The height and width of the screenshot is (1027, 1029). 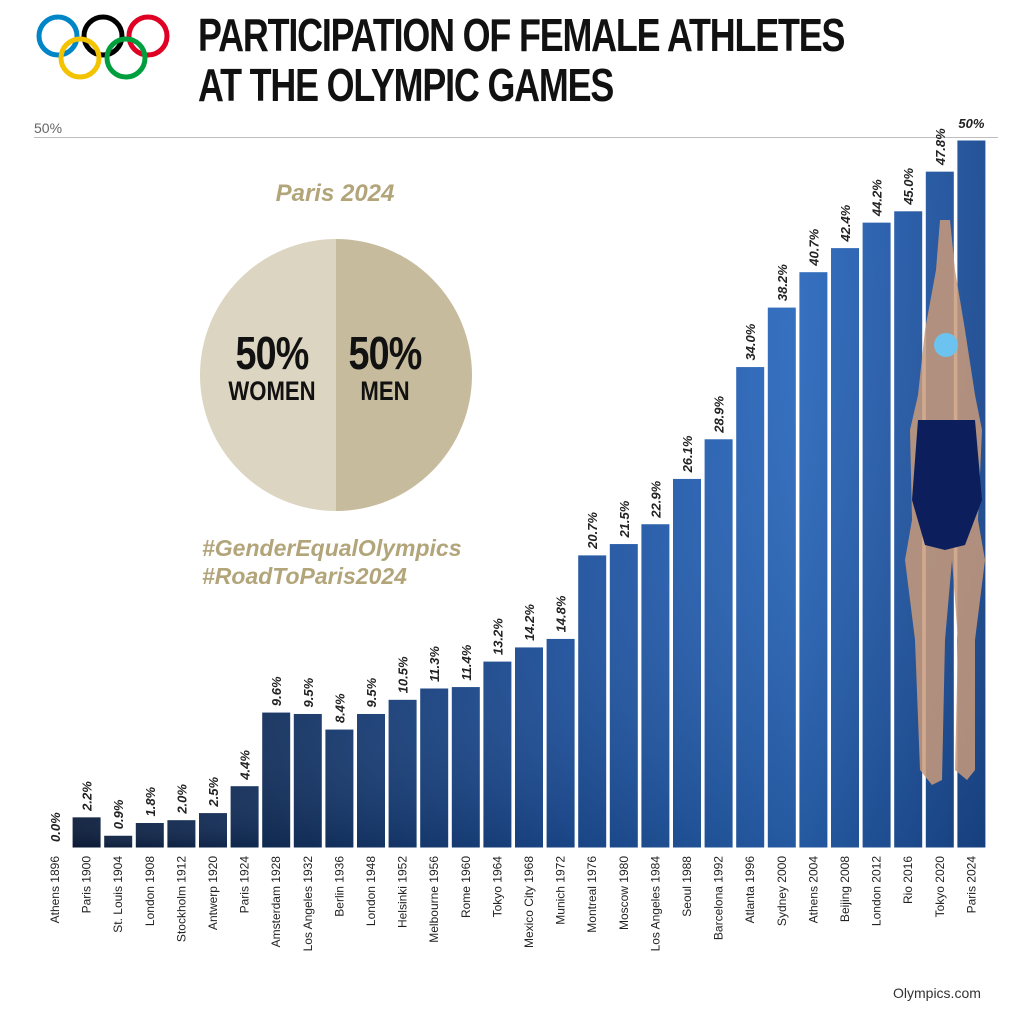 I want to click on category-label: Rome 1960, so click(x=466, y=887).